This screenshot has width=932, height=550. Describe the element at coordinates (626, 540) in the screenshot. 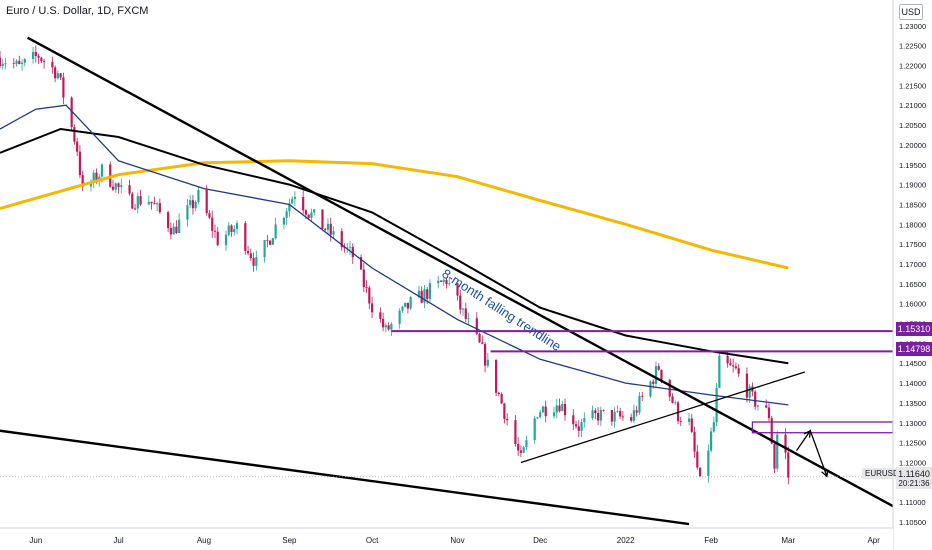

I see `x-tick-label: 2022` at that location.